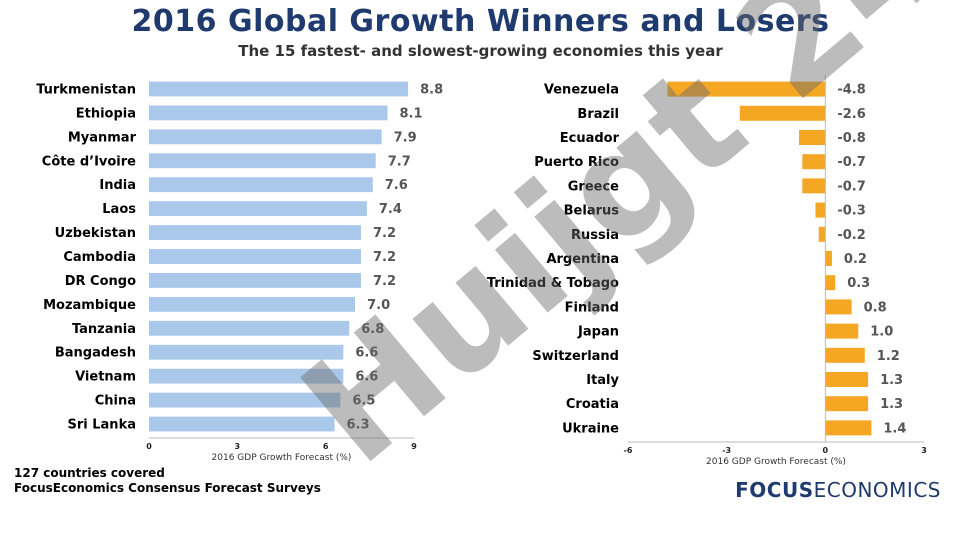 The image size is (961, 540). Describe the element at coordinates (117, 185) in the screenshot. I see `category-label: India` at that location.